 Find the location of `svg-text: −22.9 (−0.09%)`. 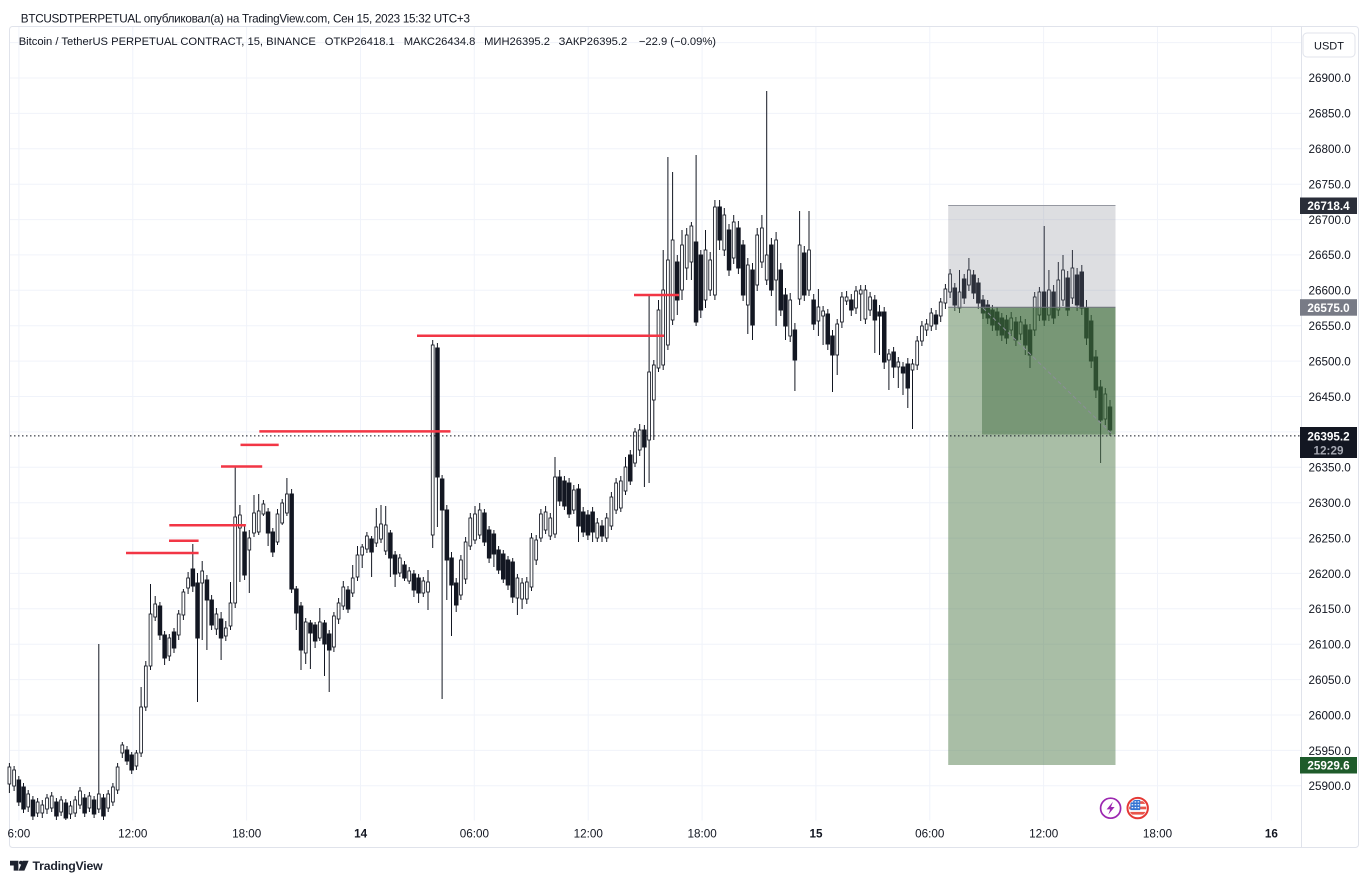

svg-text: −22.9 (−0.09%) is located at coordinates (677, 42).